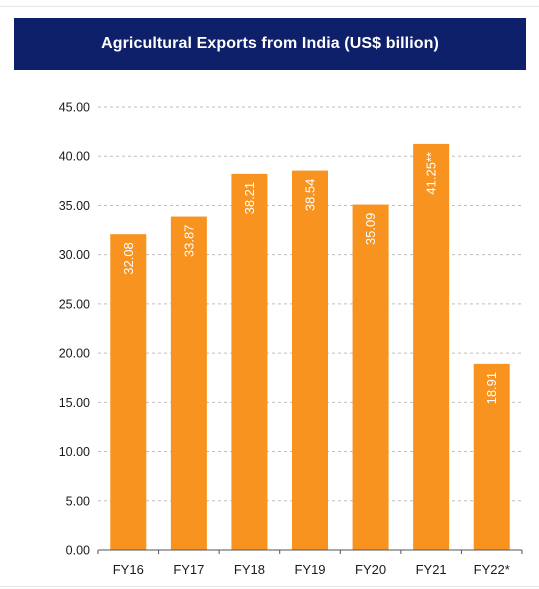 This screenshot has height=589, width=539. What do you see at coordinates (491, 456) in the screenshot?
I see `bar-fy22` at bounding box center [491, 456].